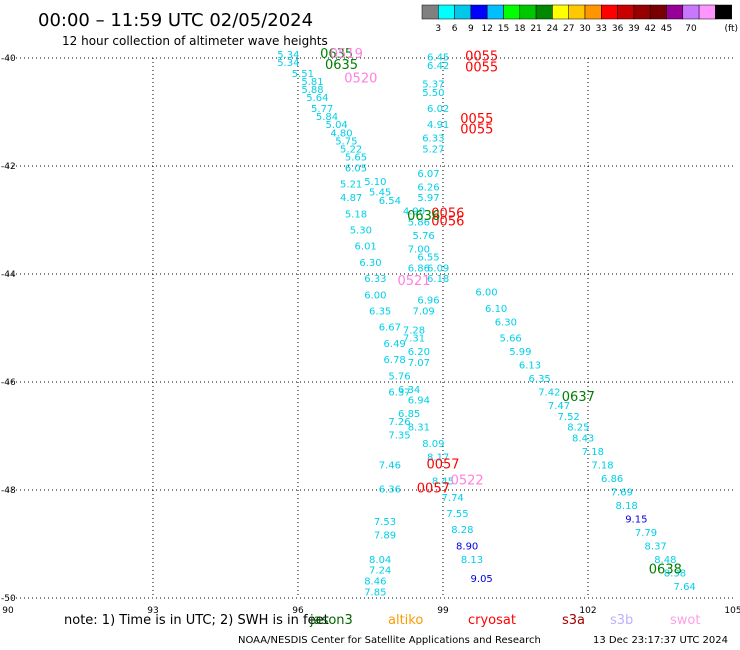 The image size is (740, 650). Describe the element at coordinates (346, 141) in the screenshot. I see `wave-height-label: 5.75` at that location.